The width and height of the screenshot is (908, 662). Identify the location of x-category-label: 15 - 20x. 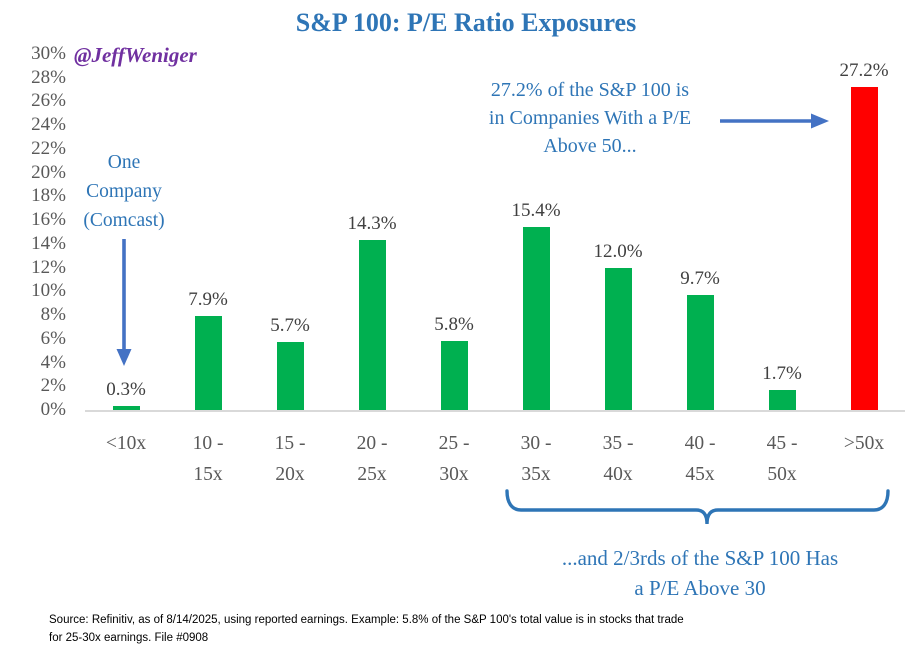
(290, 459).